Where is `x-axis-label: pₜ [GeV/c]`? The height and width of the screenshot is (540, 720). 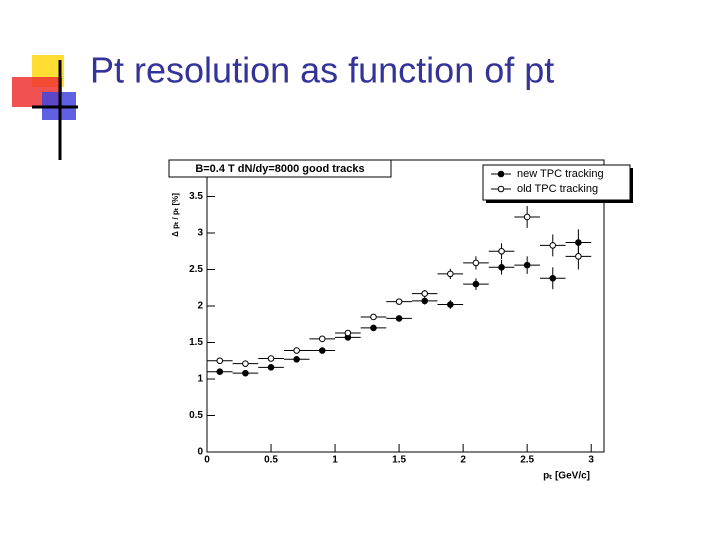 x-axis-label: pₜ [GeV/c] is located at coordinates (566, 476).